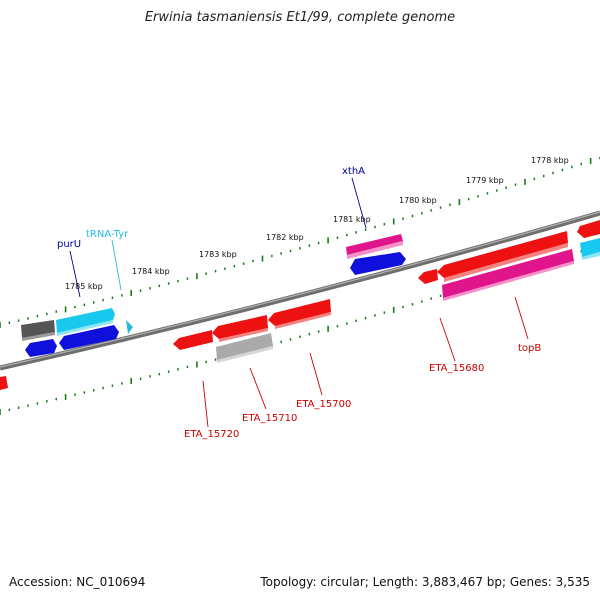 The width and height of the screenshot is (600, 600). I want to click on gene-red-far-right, so click(588, 229).